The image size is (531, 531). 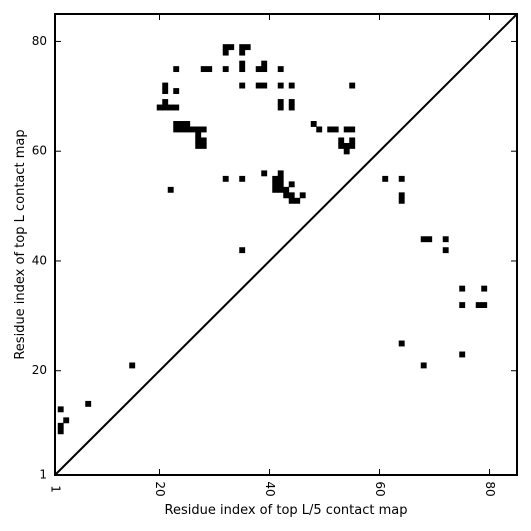 What do you see at coordinates (286, 510) in the screenshot?
I see `x-axis-label: Residue index of top L/5 contact map` at bounding box center [286, 510].